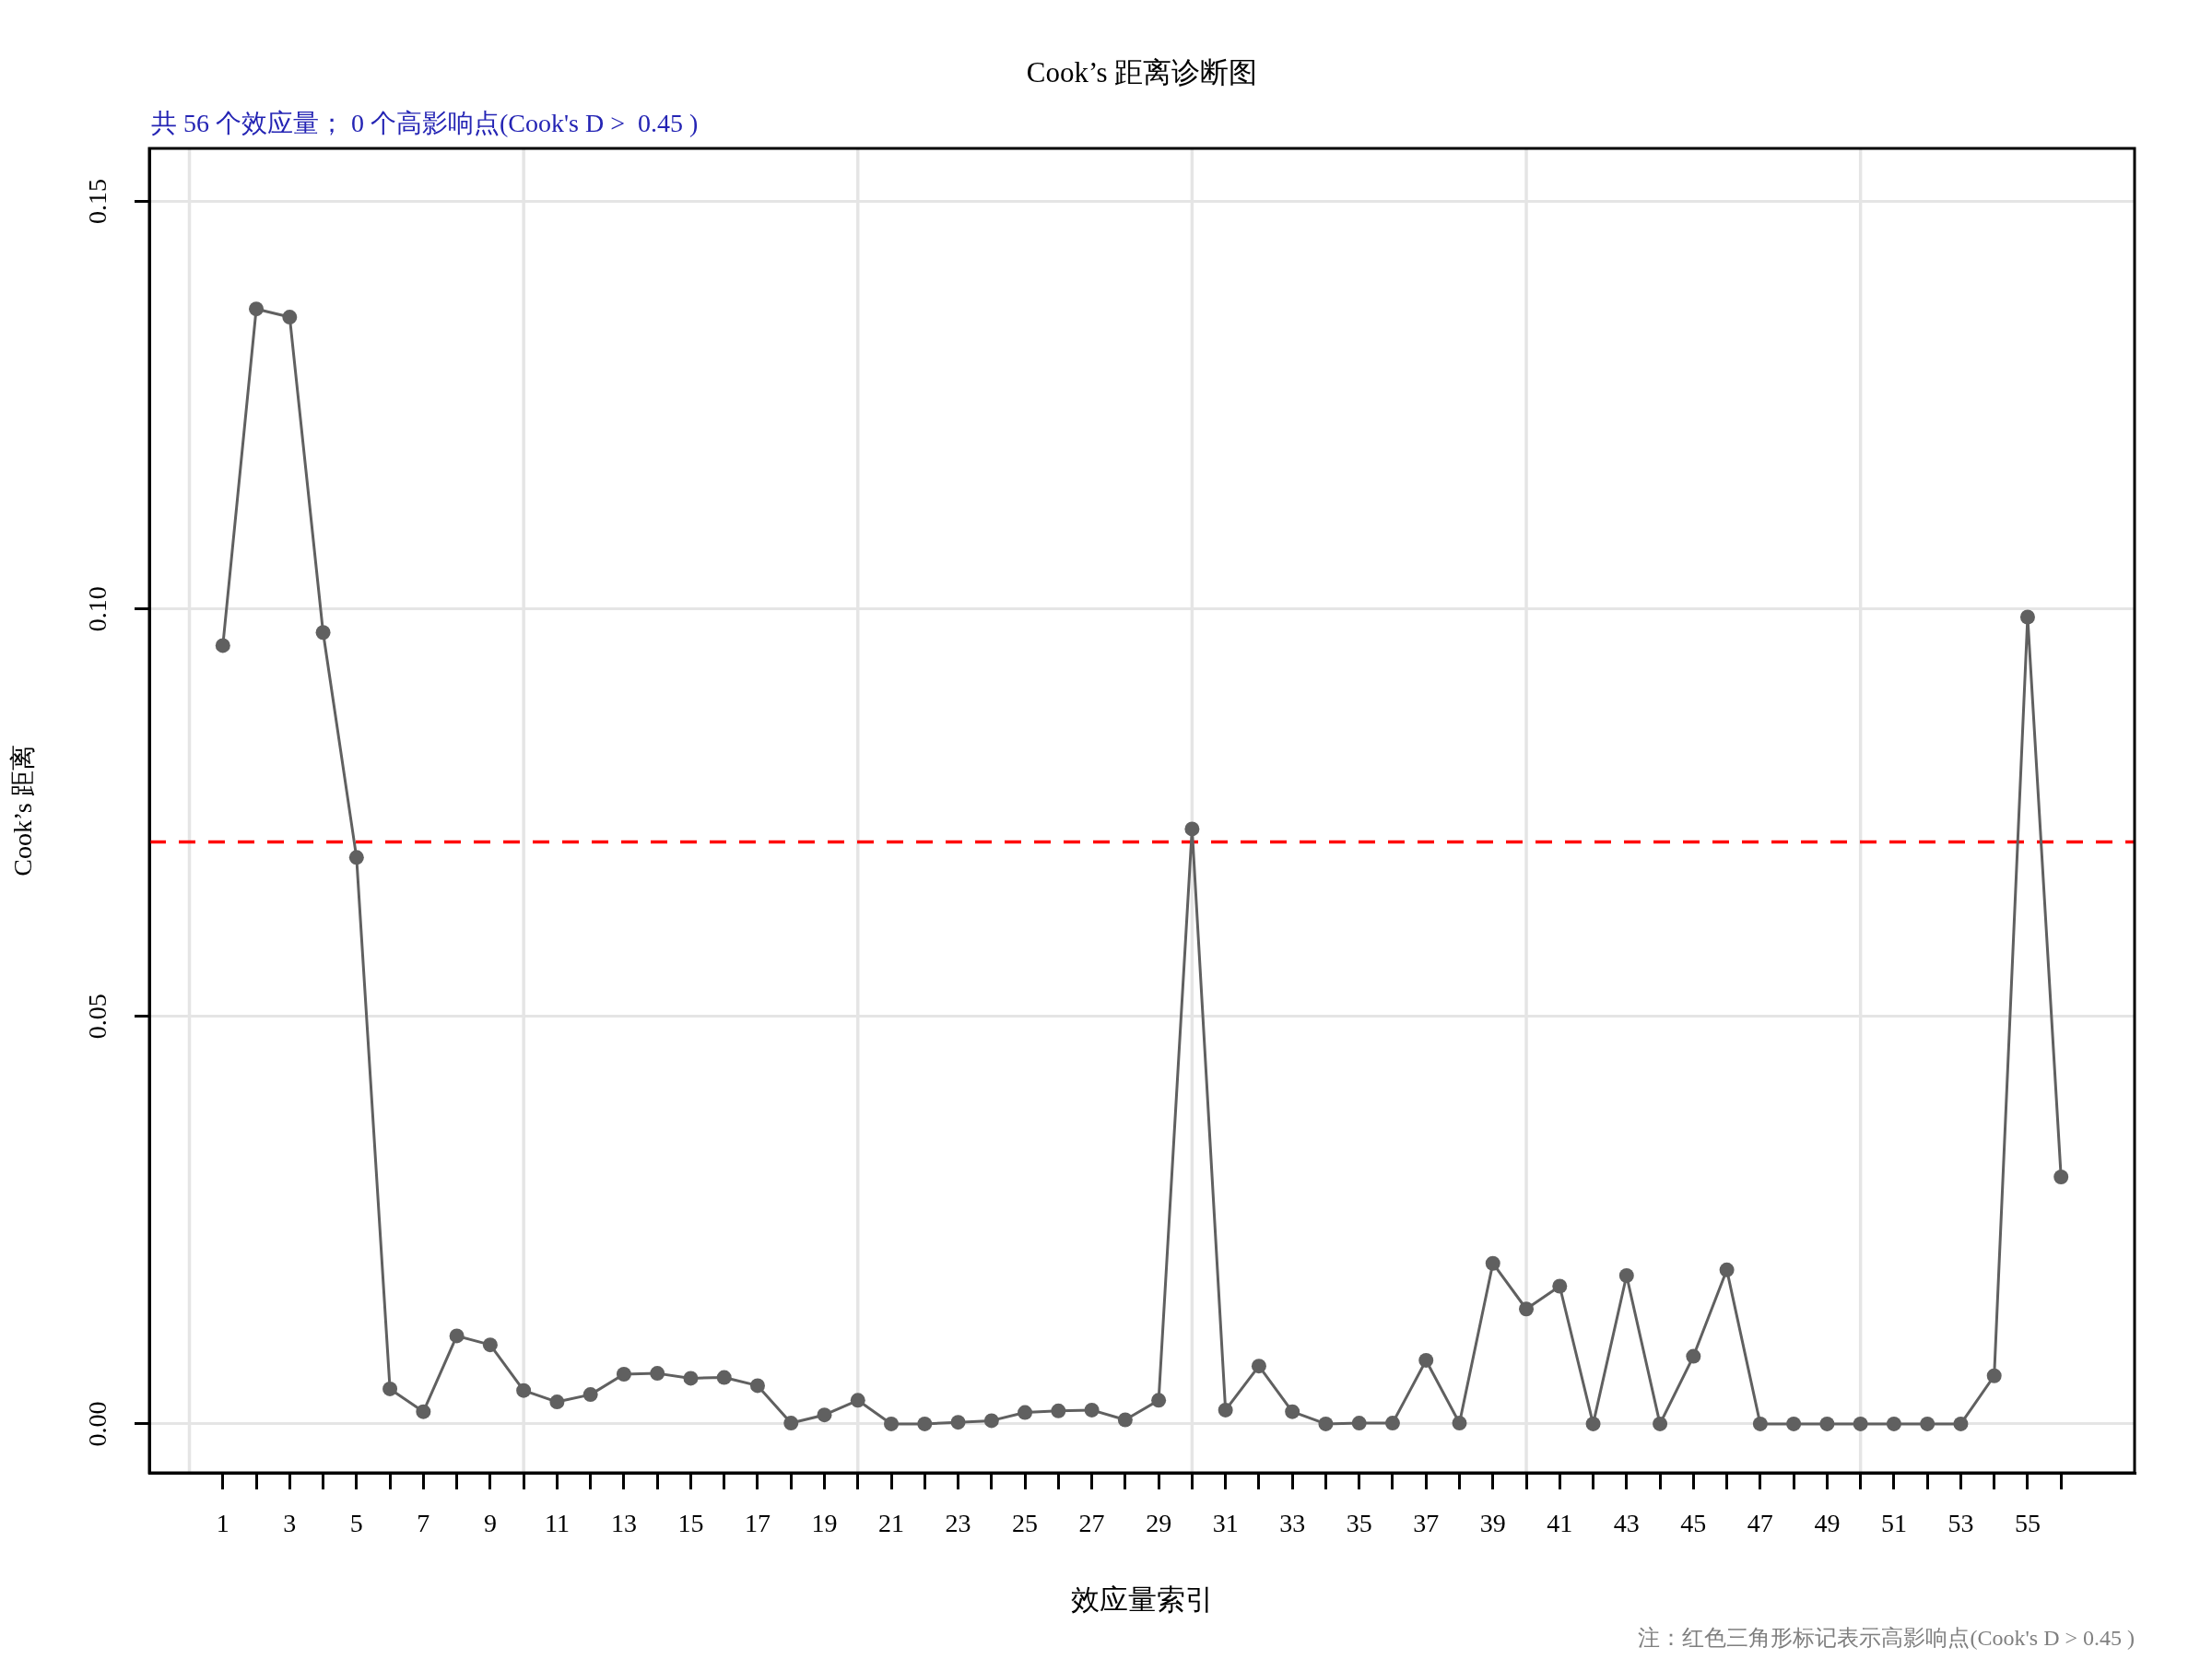  What do you see at coordinates (423, 1523) in the screenshot?
I see `x-tick-label: 7` at bounding box center [423, 1523].